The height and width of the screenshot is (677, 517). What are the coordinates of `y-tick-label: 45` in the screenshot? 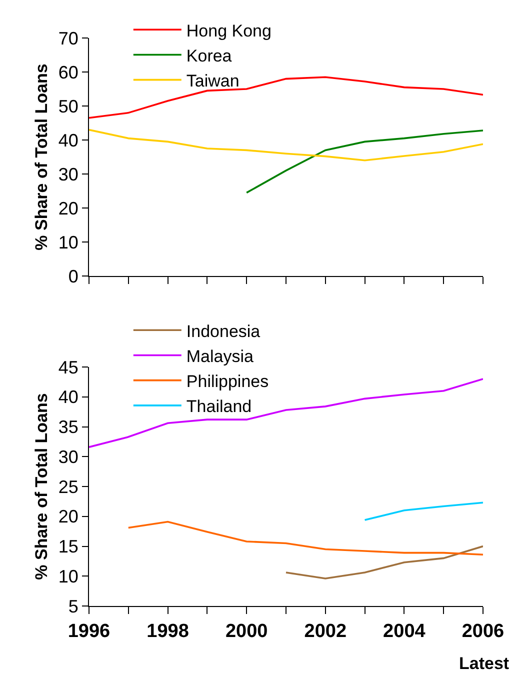 It's located at (68, 367).